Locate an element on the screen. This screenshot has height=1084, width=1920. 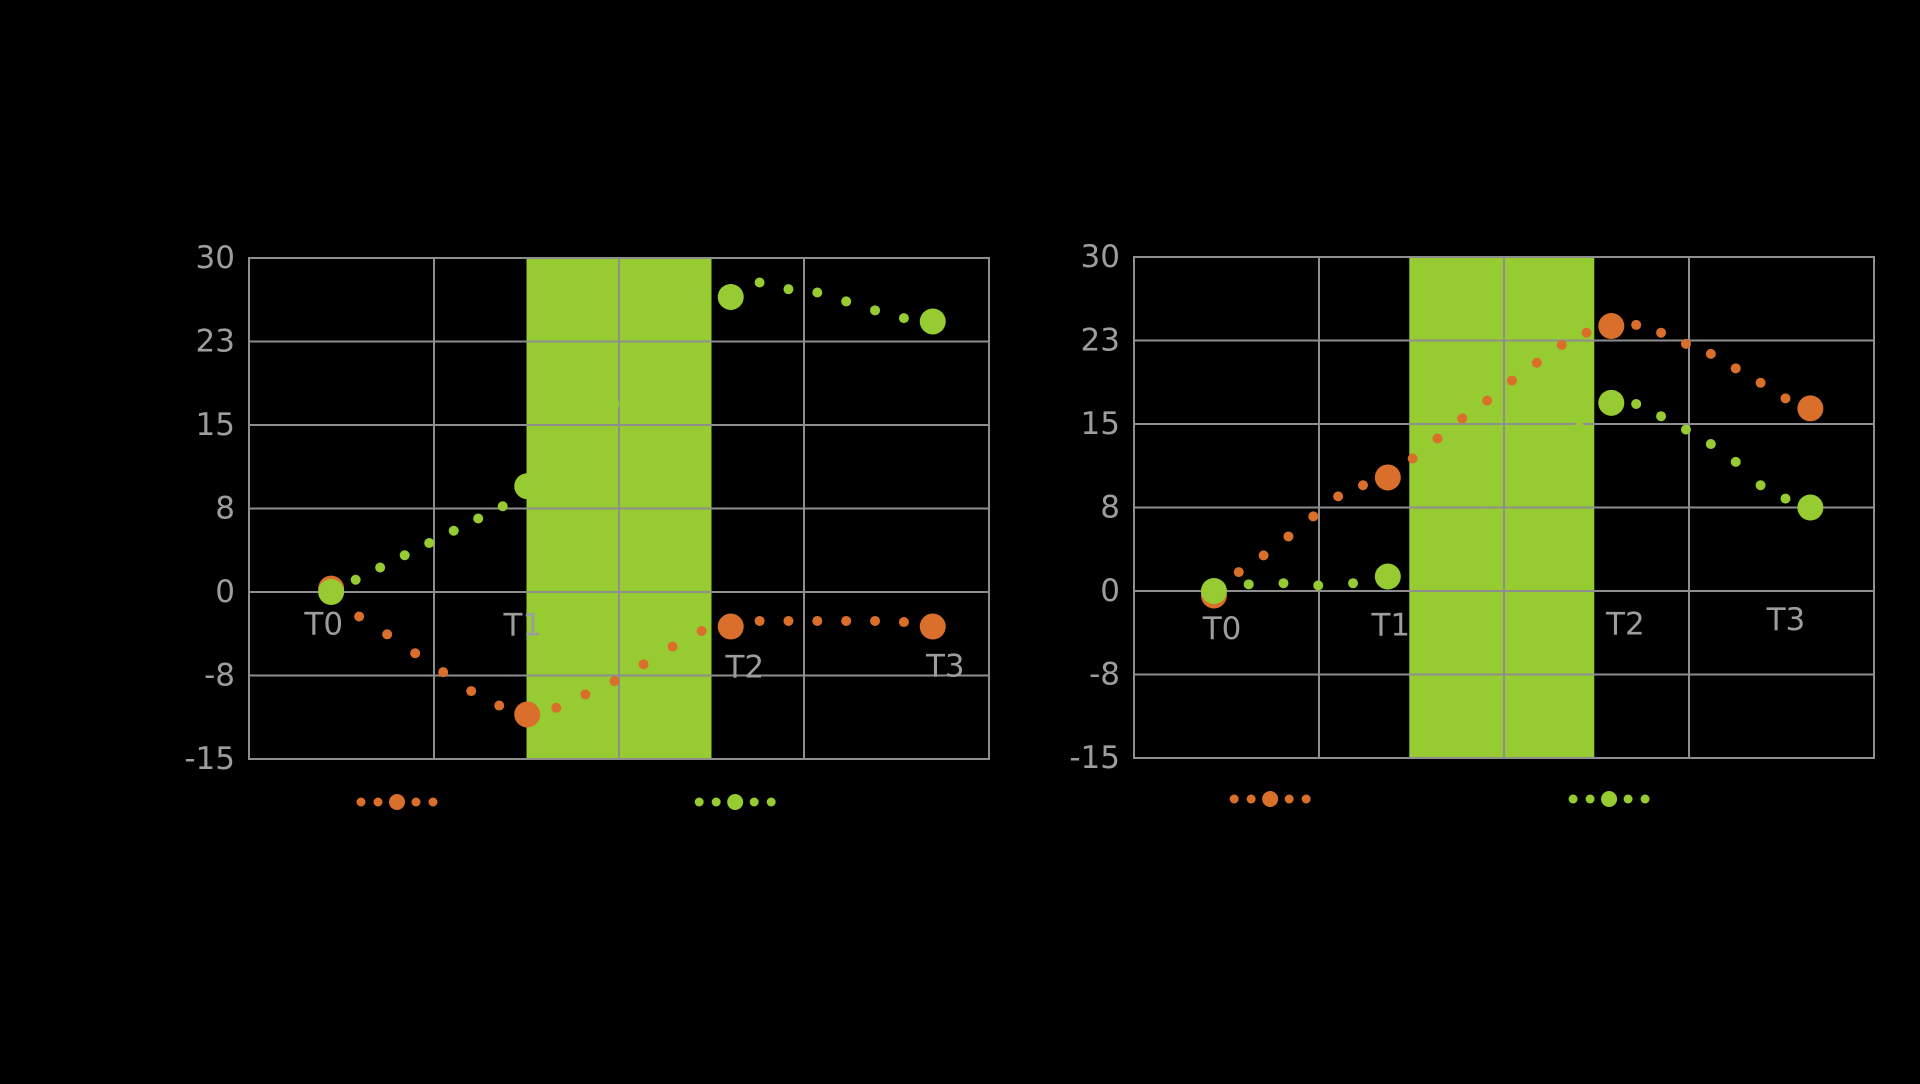
y-tick-label: 8 is located at coordinates (225, 509).